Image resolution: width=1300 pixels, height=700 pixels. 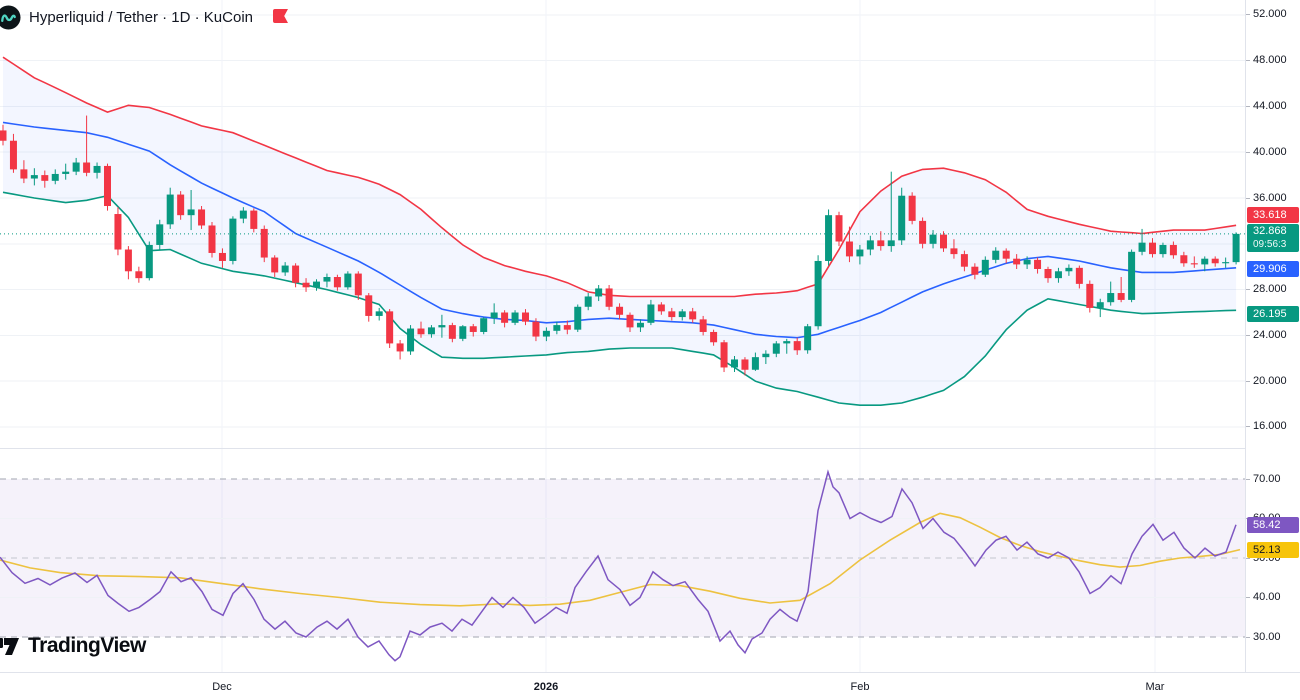 What do you see at coordinates (860, 687) in the screenshot?
I see `time-axis-label: Feb` at bounding box center [860, 687].